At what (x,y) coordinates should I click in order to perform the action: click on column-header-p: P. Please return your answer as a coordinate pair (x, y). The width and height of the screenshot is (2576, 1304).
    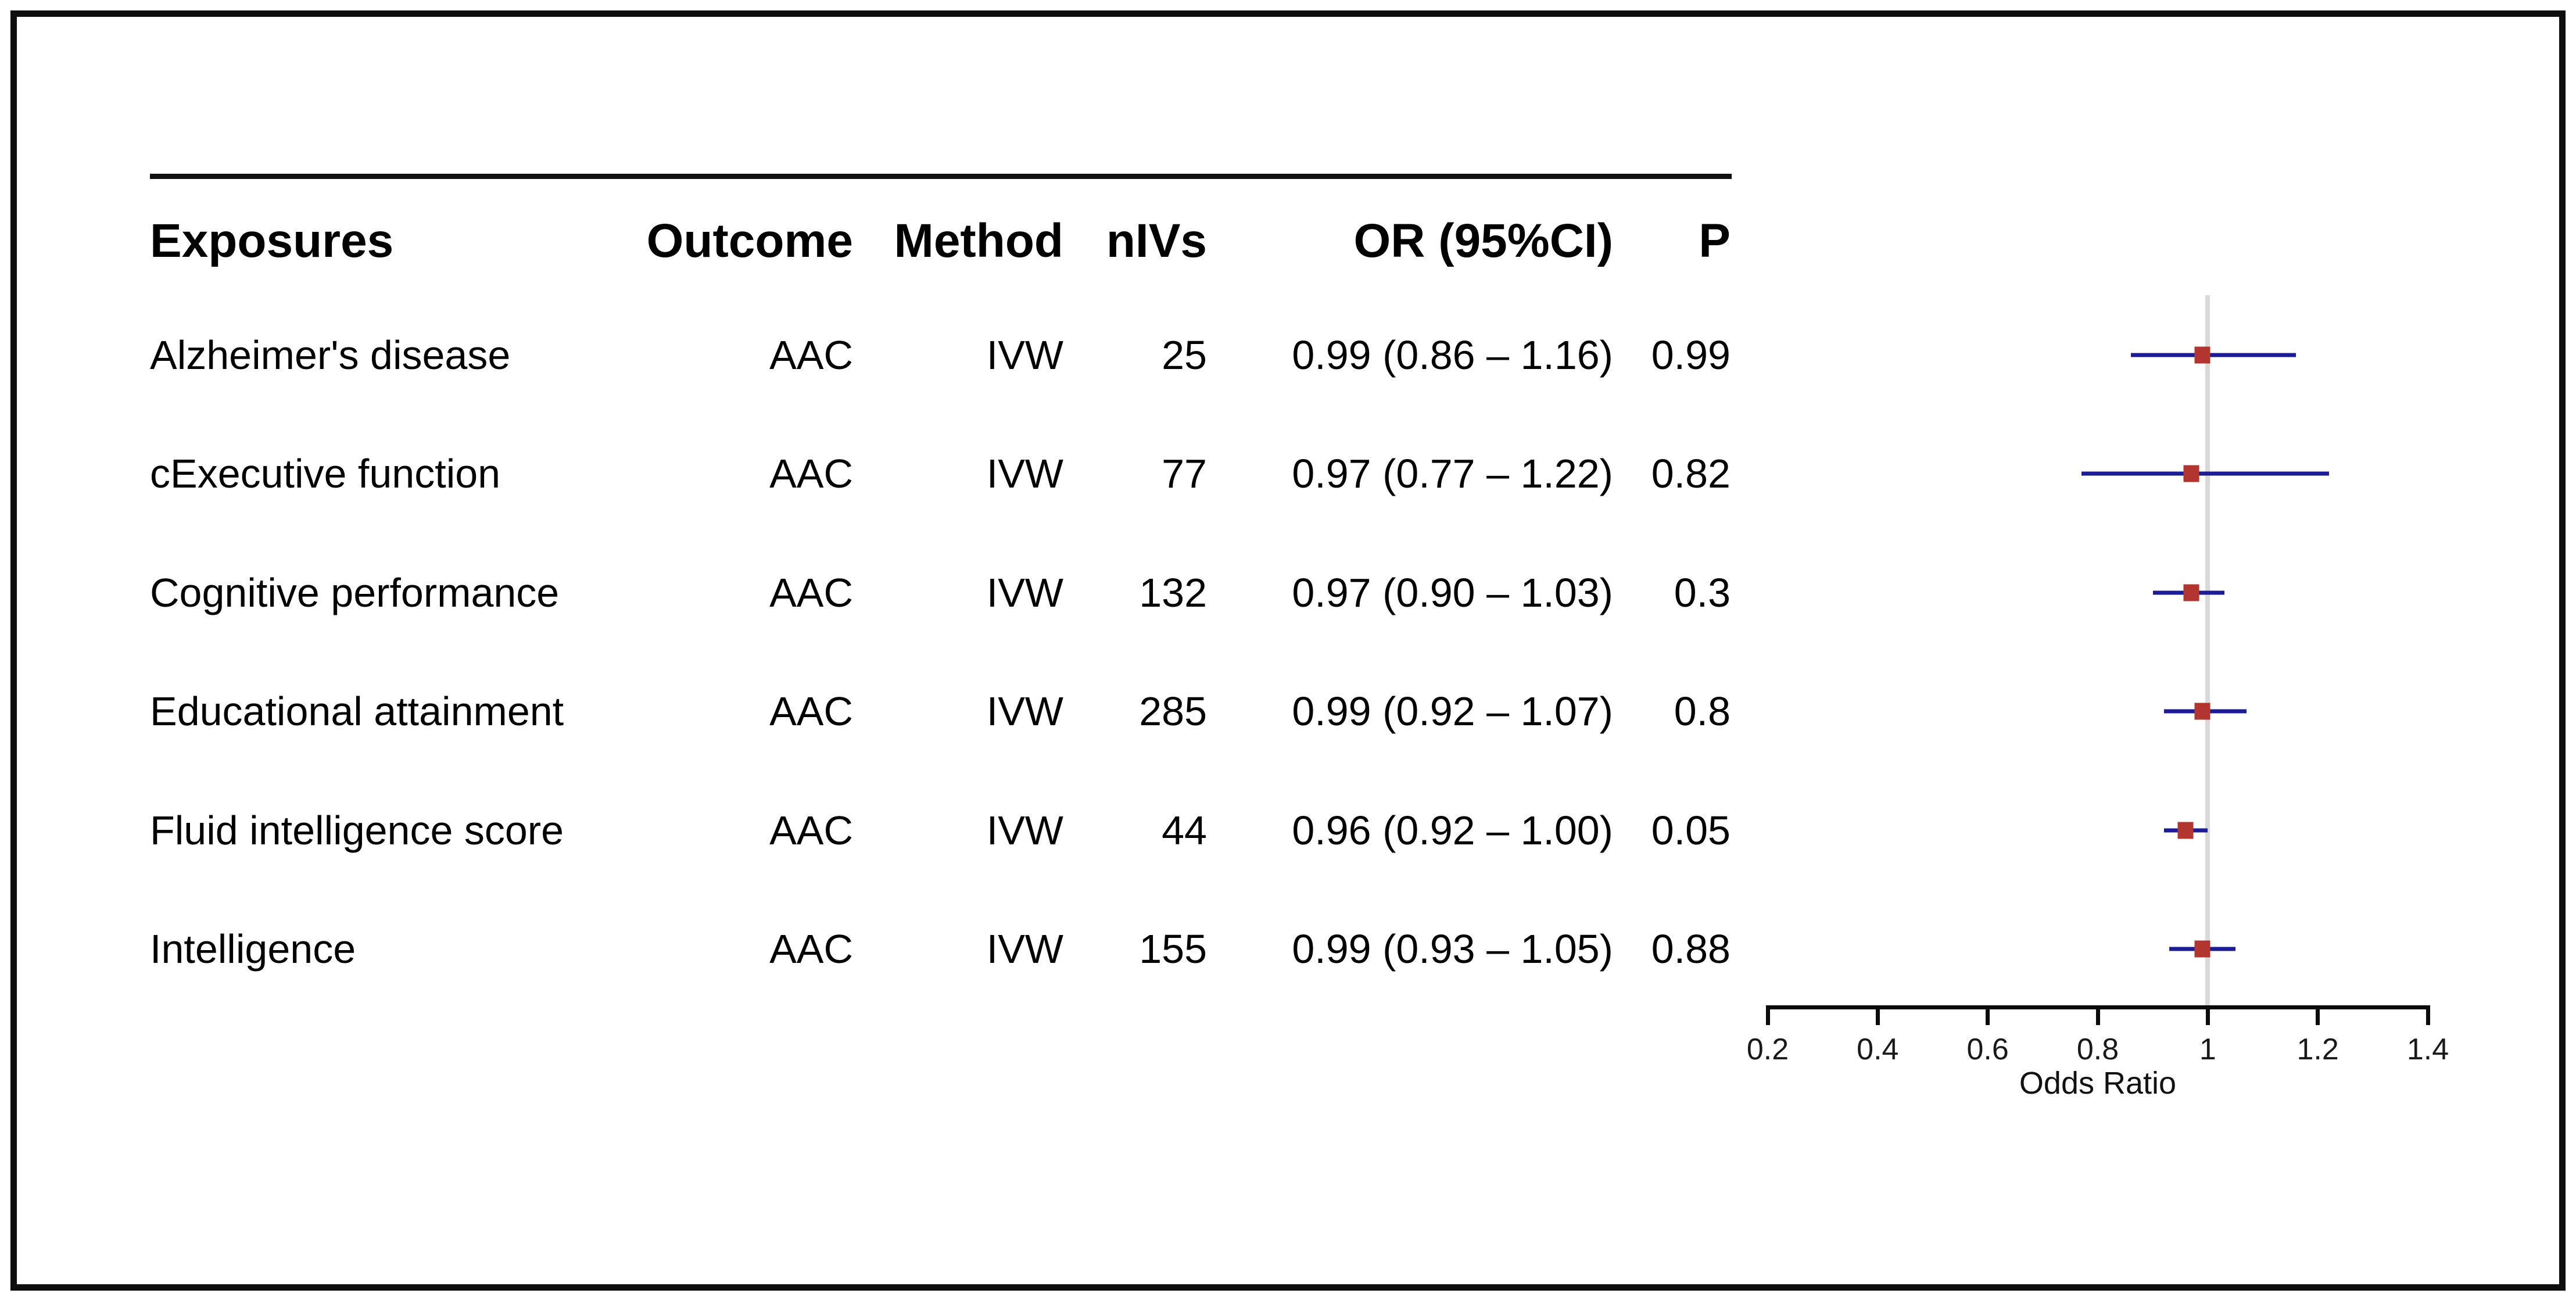
    Looking at the image, I should click on (1715, 240).